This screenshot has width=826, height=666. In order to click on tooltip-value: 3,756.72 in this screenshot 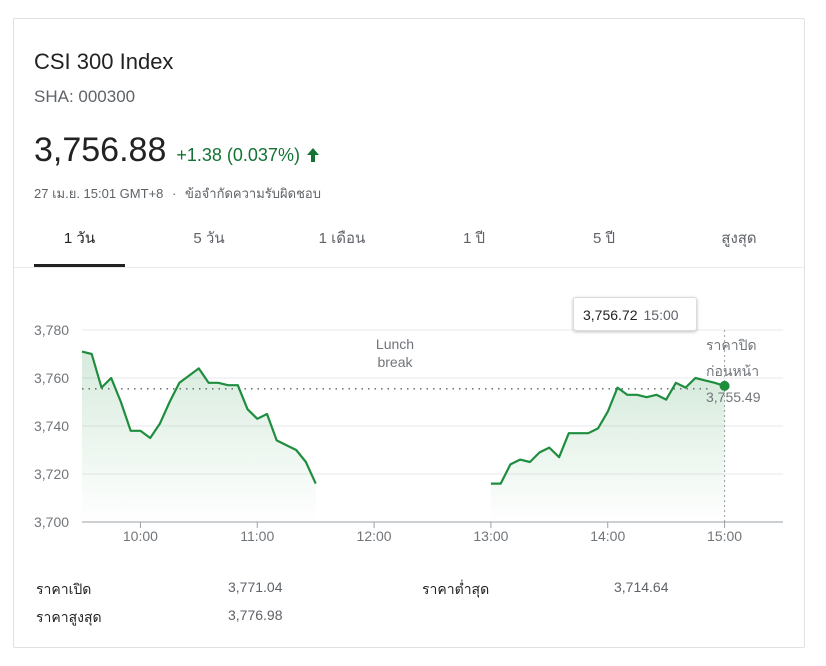, I will do `click(610, 315)`.